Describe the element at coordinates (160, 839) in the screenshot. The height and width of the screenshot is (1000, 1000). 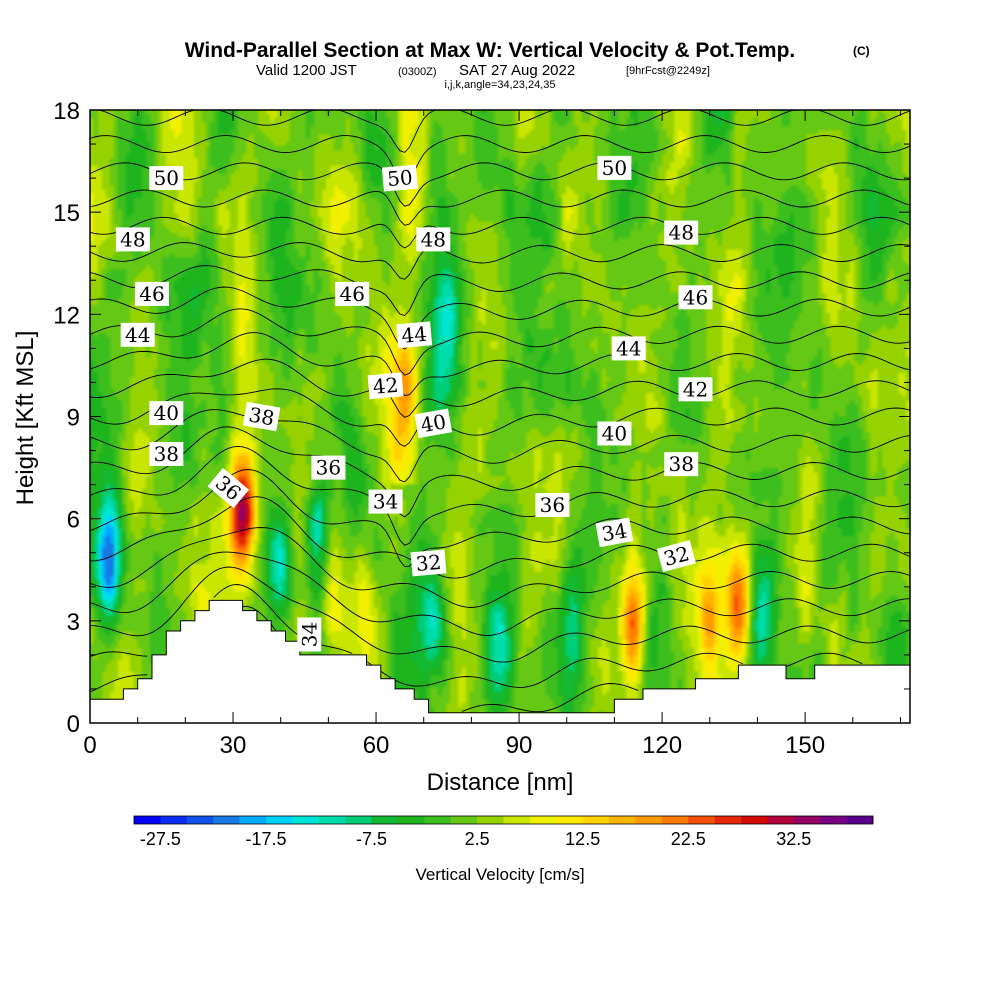
I see `colorbar-tick-label: -27.5` at that location.